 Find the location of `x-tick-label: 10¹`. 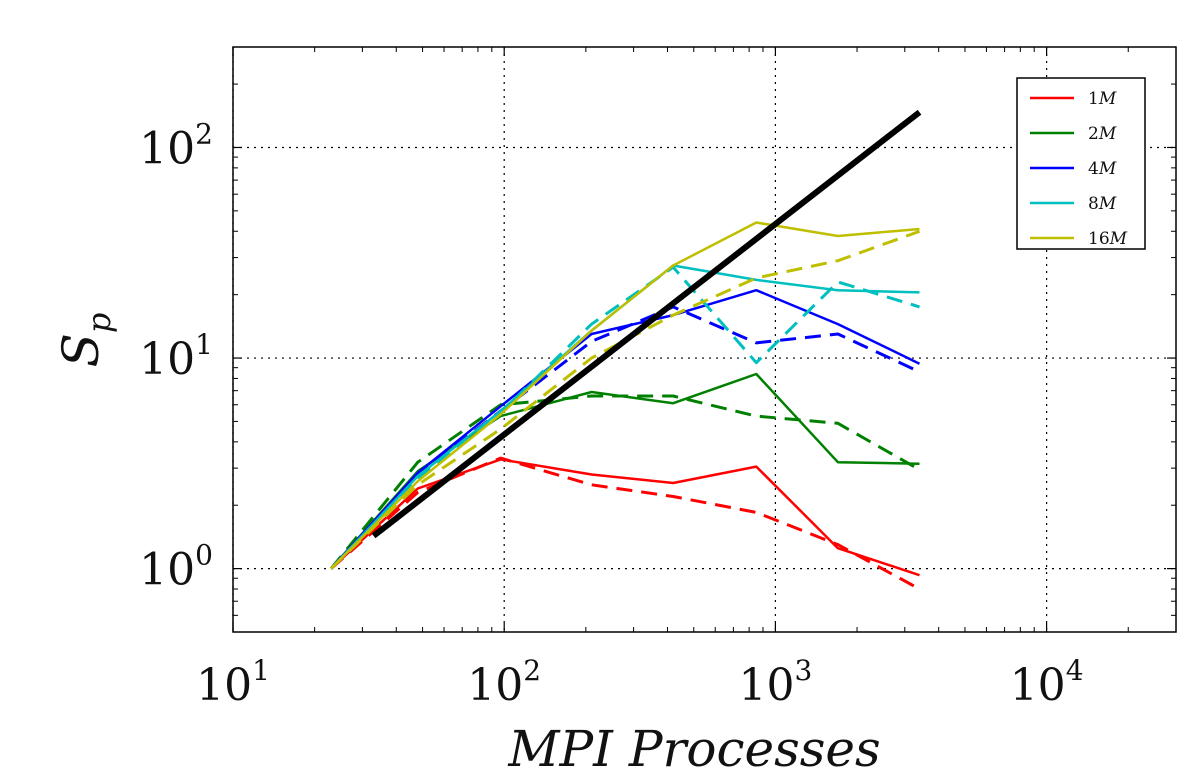

x-tick-label: 10¹ is located at coordinates (233, 682).